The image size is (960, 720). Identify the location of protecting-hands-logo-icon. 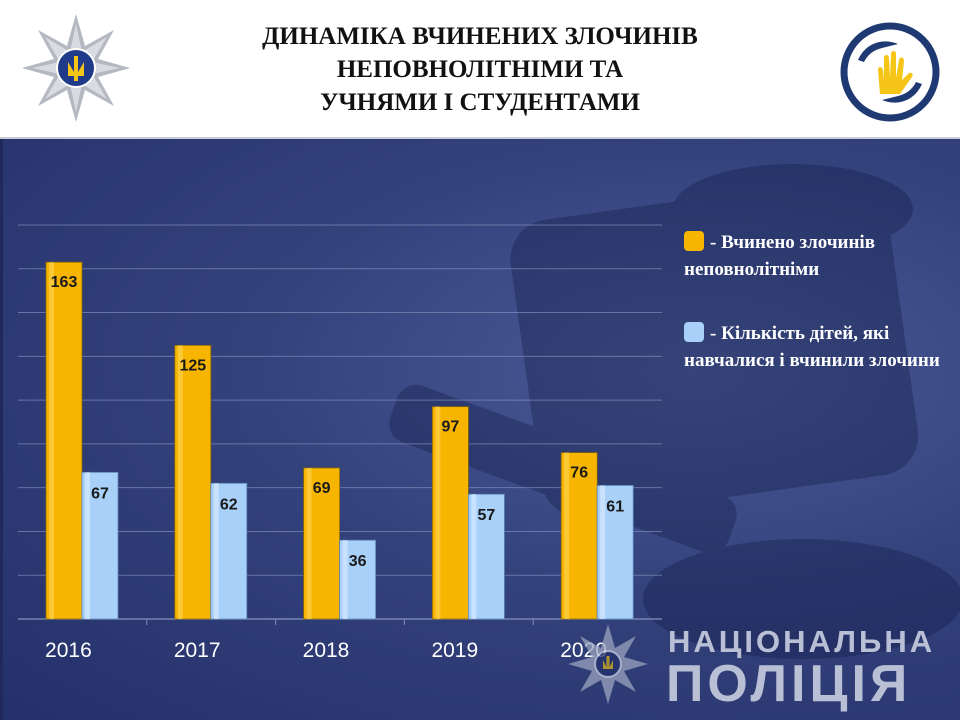
(890, 72).